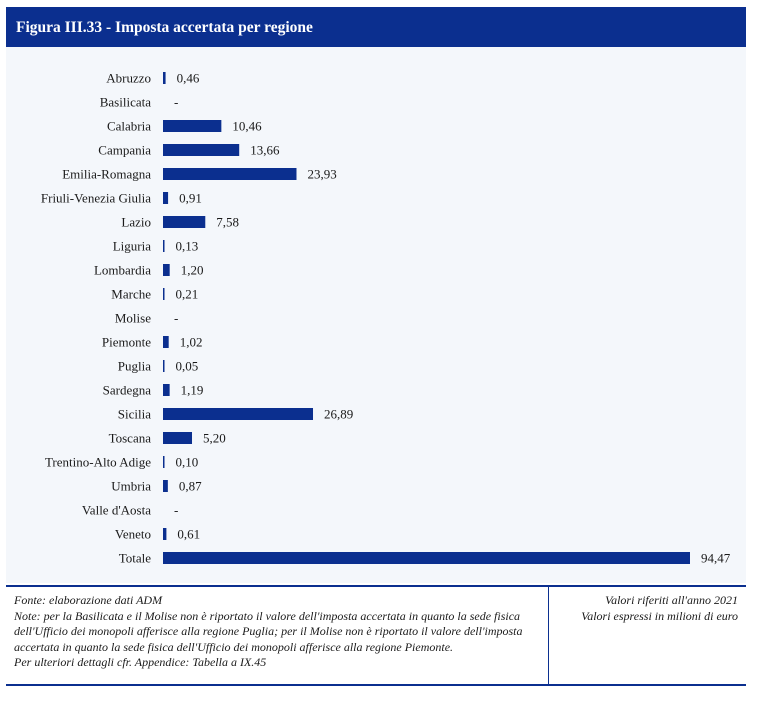  I want to click on category-label: Basilicata, so click(125, 102).